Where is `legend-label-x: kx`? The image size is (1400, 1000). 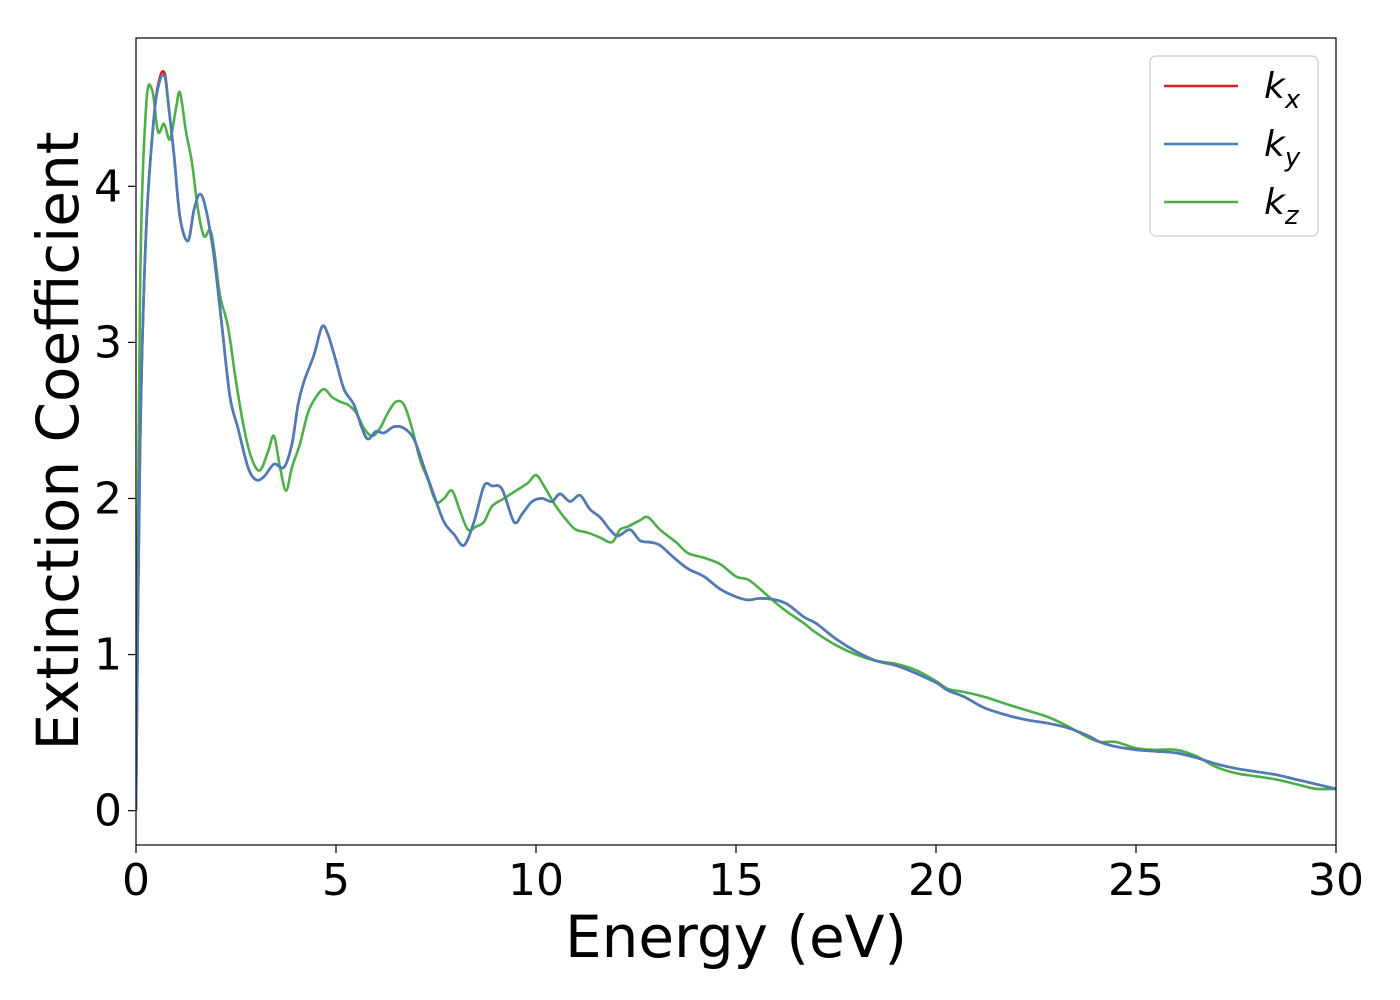
legend-label-x: kx is located at coordinates (1282, 90).